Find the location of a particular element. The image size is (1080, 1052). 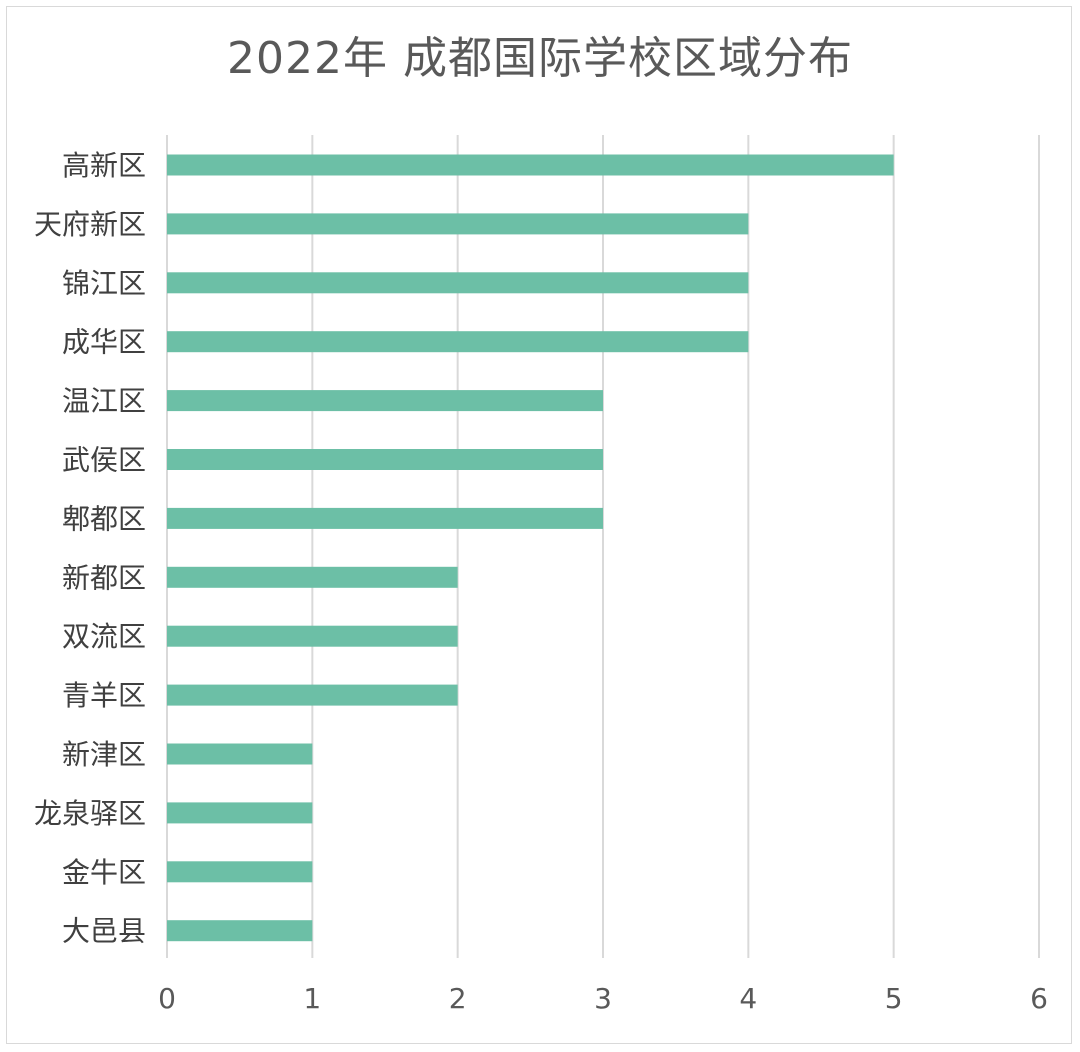

x-tick-label: 2 is located at coordinates (458, 998).